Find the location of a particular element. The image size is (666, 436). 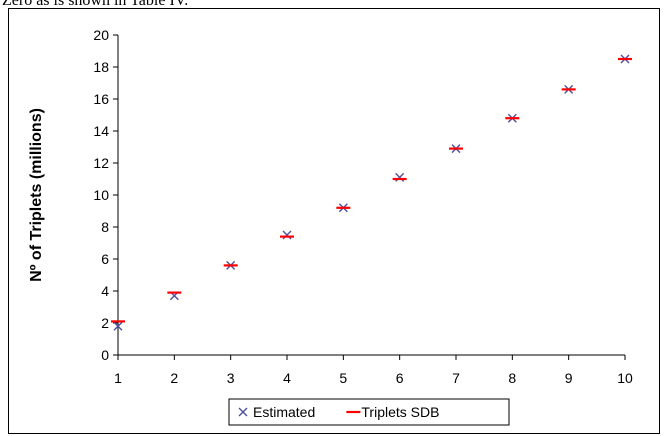

legend: Estimated Triplets SDB is located at coordinates (369, 412).